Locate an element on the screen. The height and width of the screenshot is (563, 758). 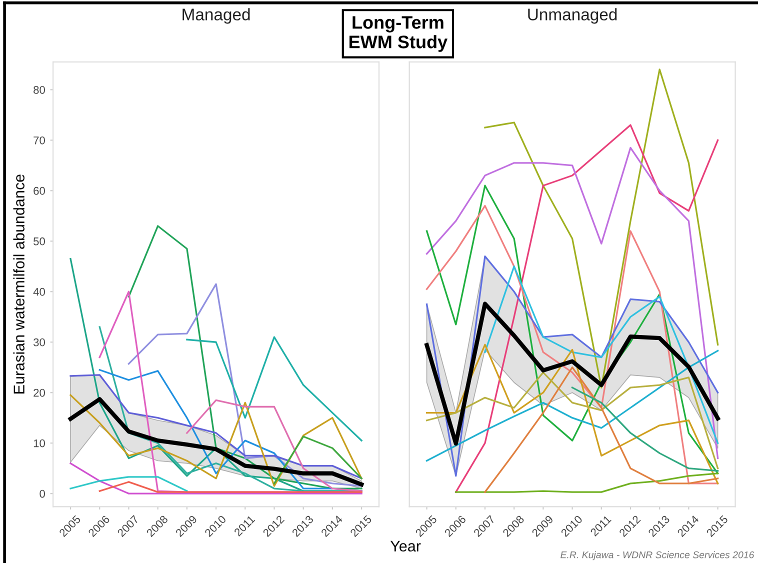
y-tick-label: 0 is located at coordinates (42, 494).